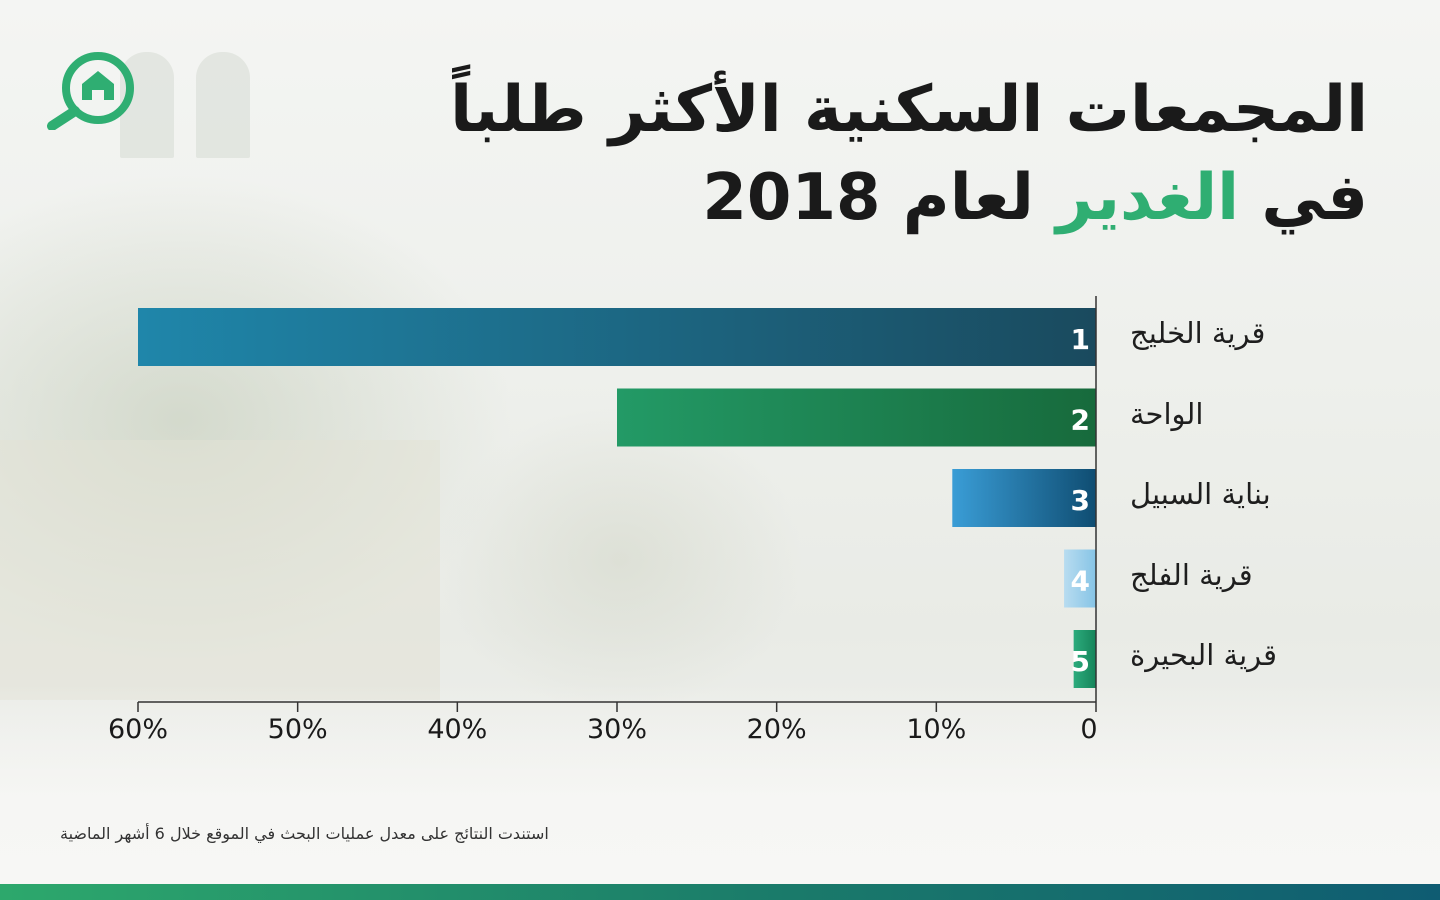  I want to click on home-search-icon, so click(90, 91).